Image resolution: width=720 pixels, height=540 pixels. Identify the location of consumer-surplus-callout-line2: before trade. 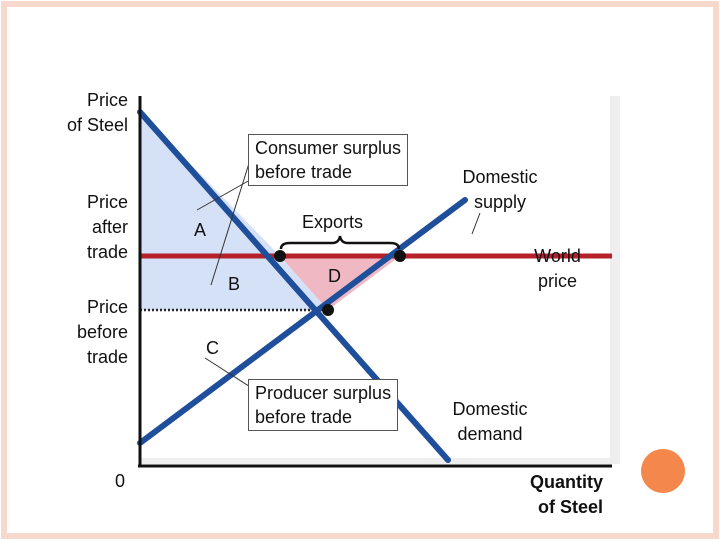
(304, 172).